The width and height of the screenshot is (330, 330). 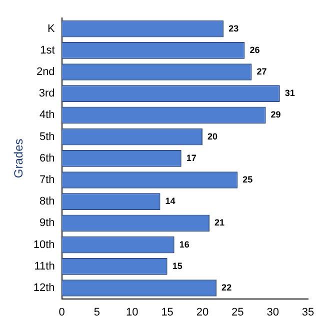 I want to click on data-label: 27, so click(x=261, y=71).